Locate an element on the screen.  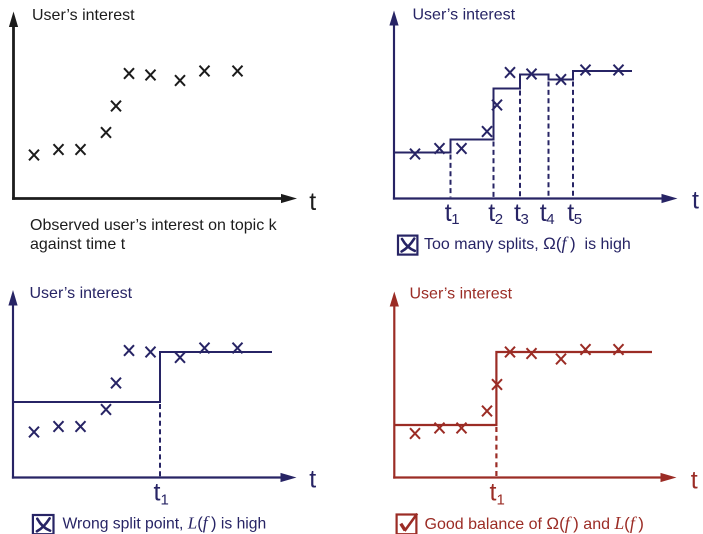
svg-text:Wrong split point, L(f ) is hi: Wrong split point, L(f ) is high is located at coordinates (165, 523).